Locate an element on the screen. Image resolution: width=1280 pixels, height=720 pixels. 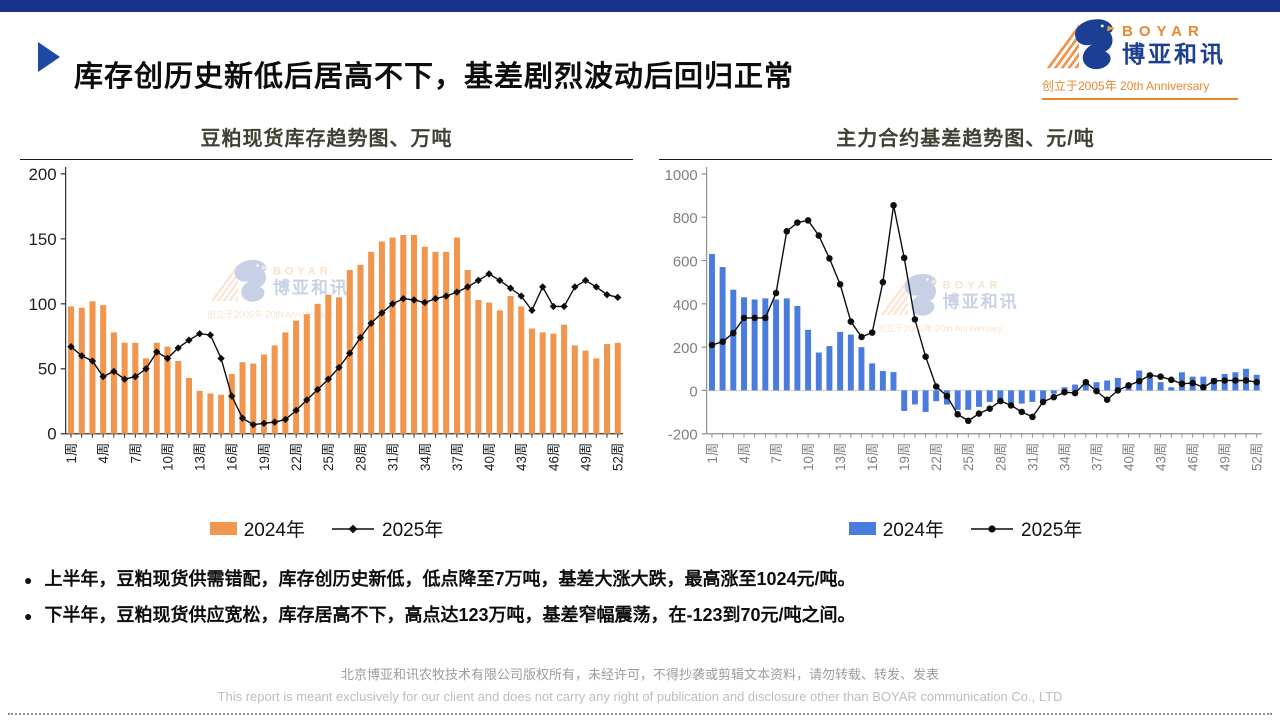
footer-dotted-rule is located at coordinates (640, 714).